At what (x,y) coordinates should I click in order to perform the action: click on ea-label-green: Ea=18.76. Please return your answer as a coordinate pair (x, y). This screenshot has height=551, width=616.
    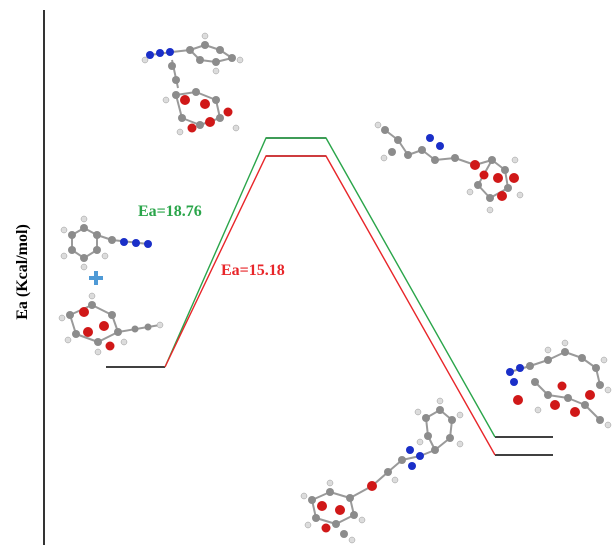
    Looking at the image, I should click on (170, 211).